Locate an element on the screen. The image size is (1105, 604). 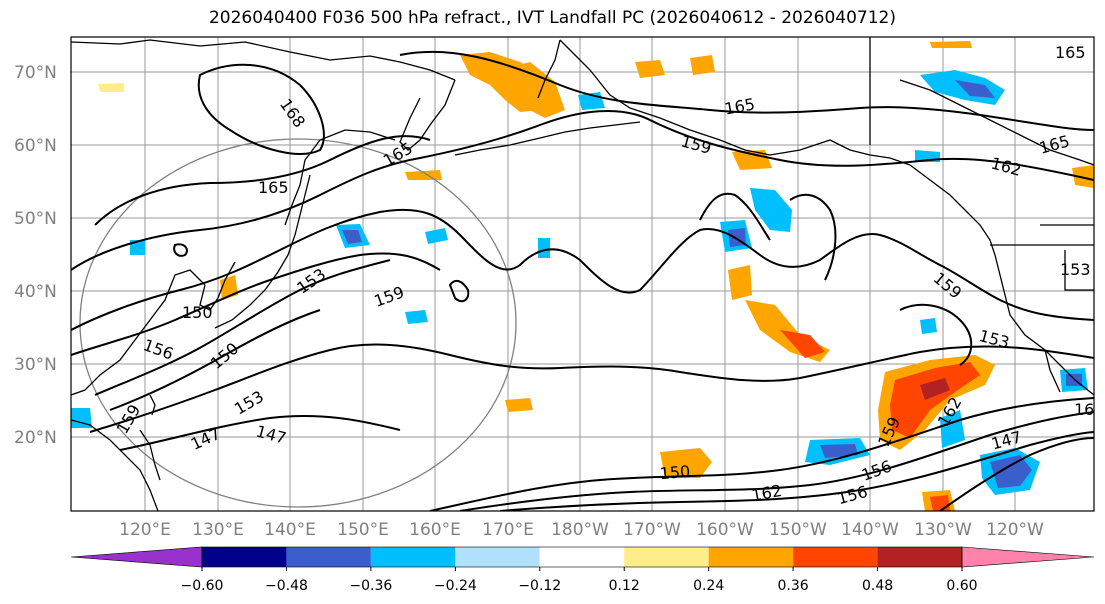
colorbar-segments is located at coordinates (582, 557).